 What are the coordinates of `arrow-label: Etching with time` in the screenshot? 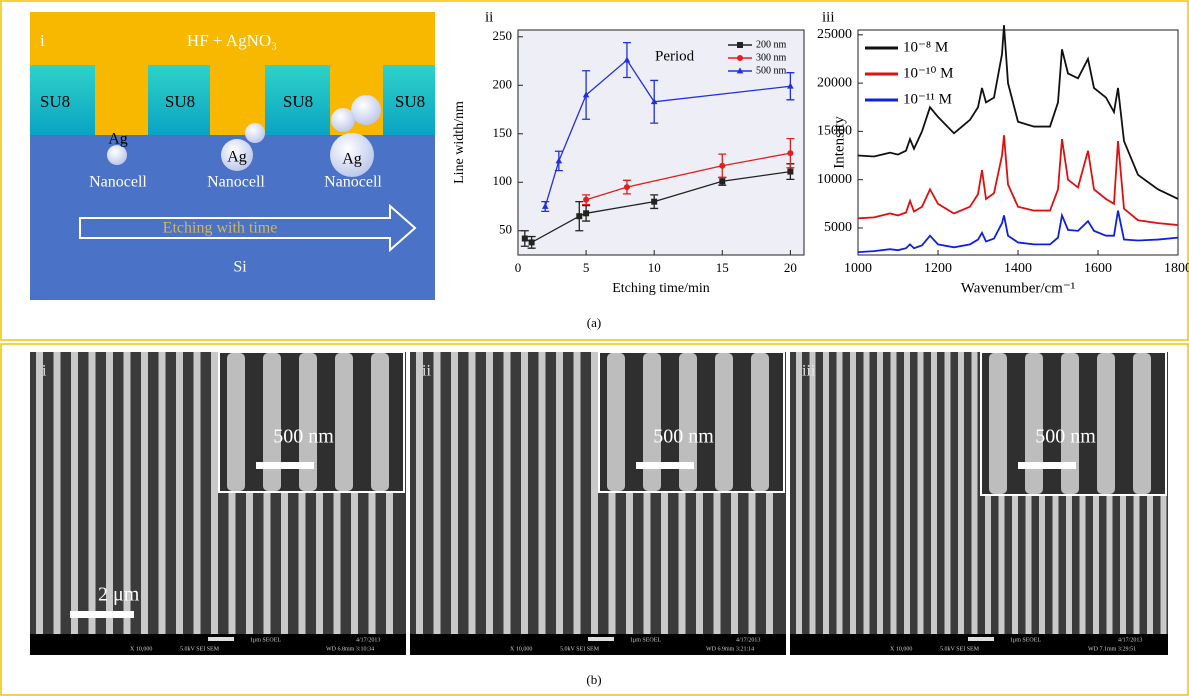 It's located at (220, 228).